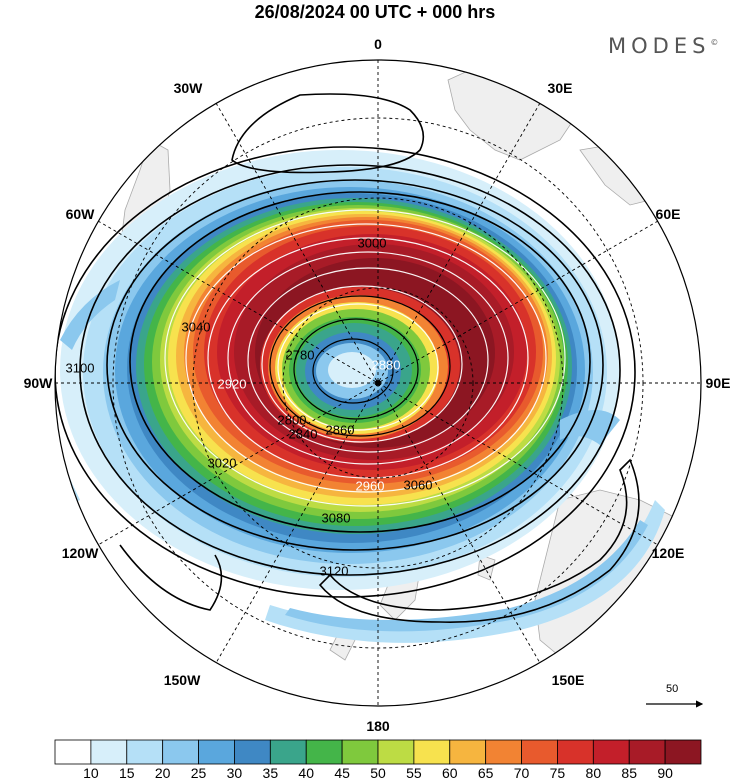 This screenshot has width=750, height=782. I want to click on south-pole-marker, so click(378, 383).